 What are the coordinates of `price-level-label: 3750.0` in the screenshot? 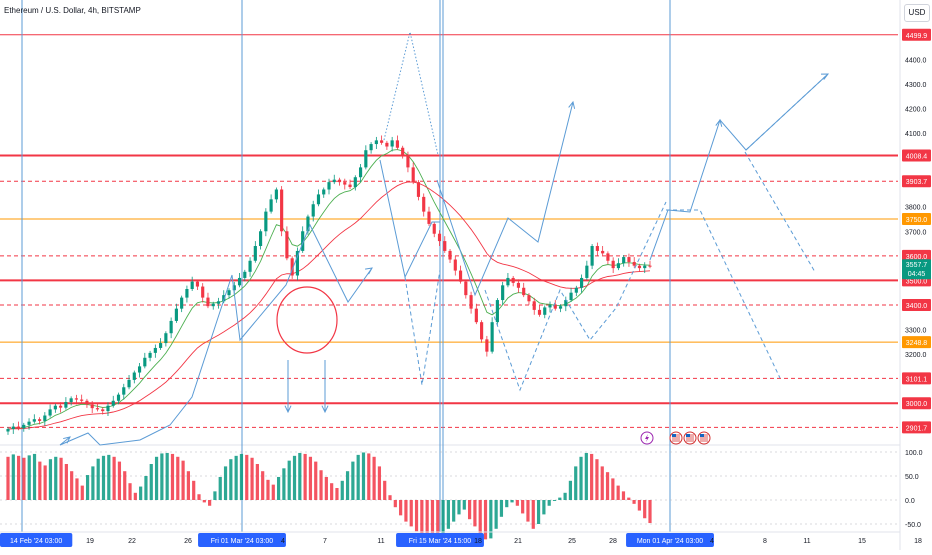 It's located at (917, 220).